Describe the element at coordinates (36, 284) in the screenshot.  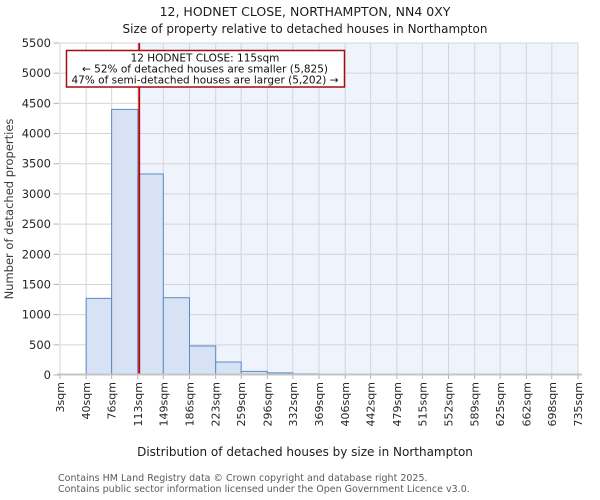
I see `y-tick-label: 1500` at that location.